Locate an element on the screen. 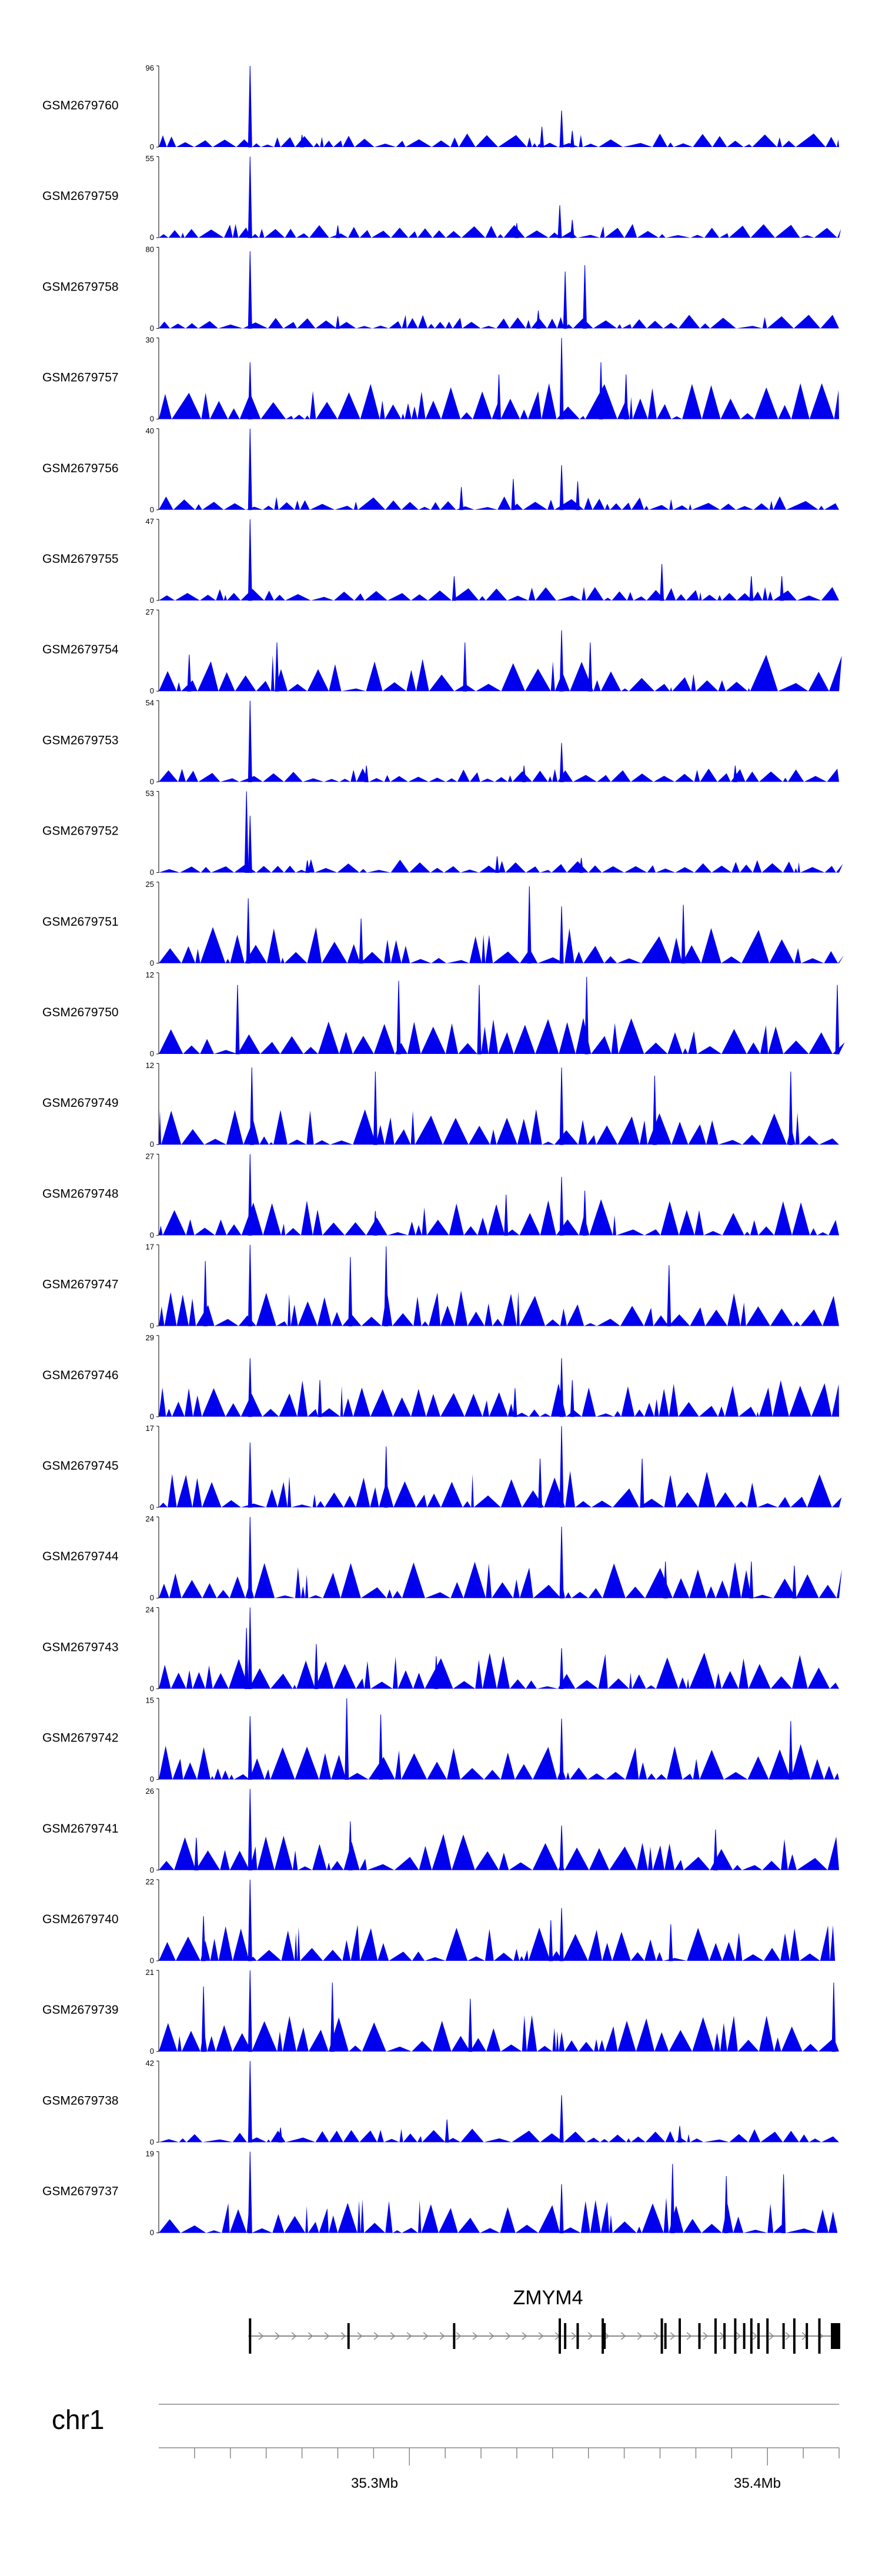 This screenshot has width=882, height=2576. track-label: GSM2679759 is located at coordinates (80, 196).